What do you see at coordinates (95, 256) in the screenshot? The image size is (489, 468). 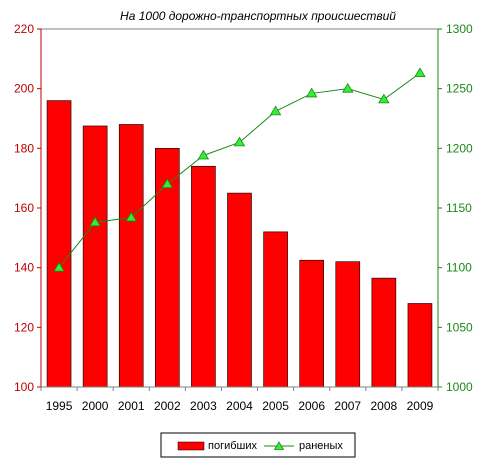 I see `bar-2000` at bounding box center [95, 256].